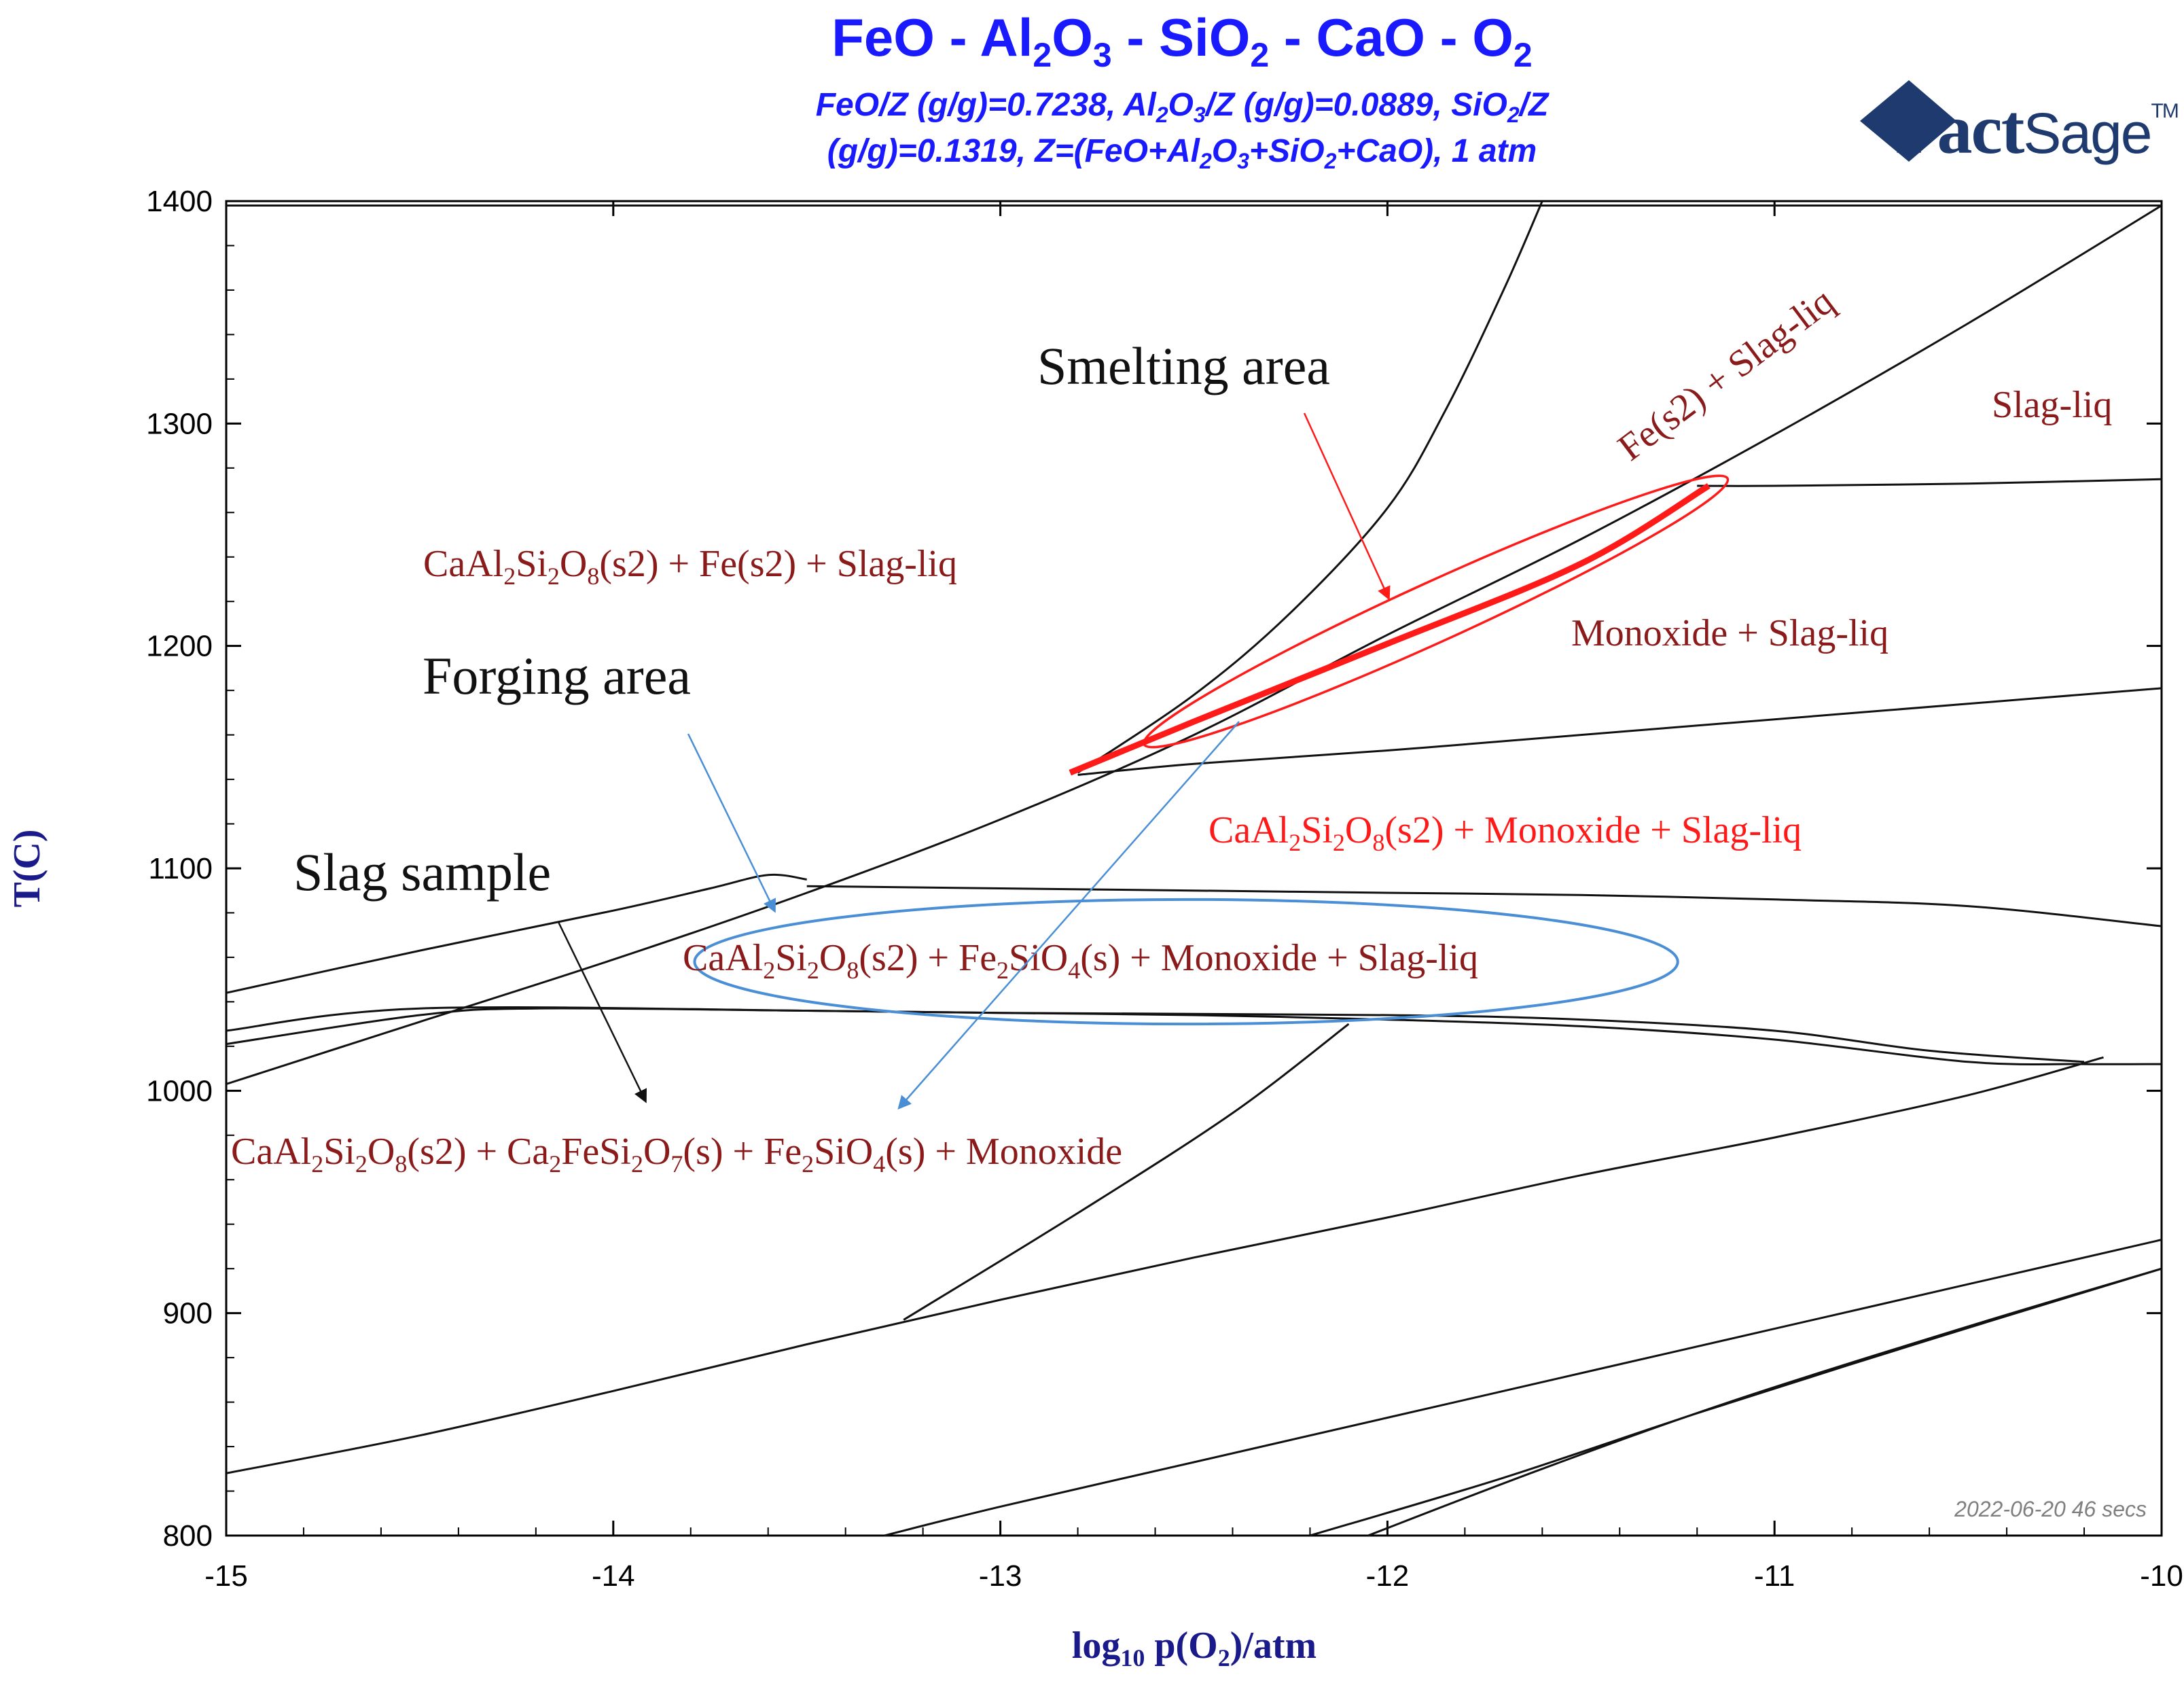 The image size is (2184, 1700). Describe the element at coordinates (1505, 832) in the screenshot. I see `phase-label-ca-monoxide-slag: CaAl2Si2O8(s2) + Monoxide + Slag-liq` at that location.